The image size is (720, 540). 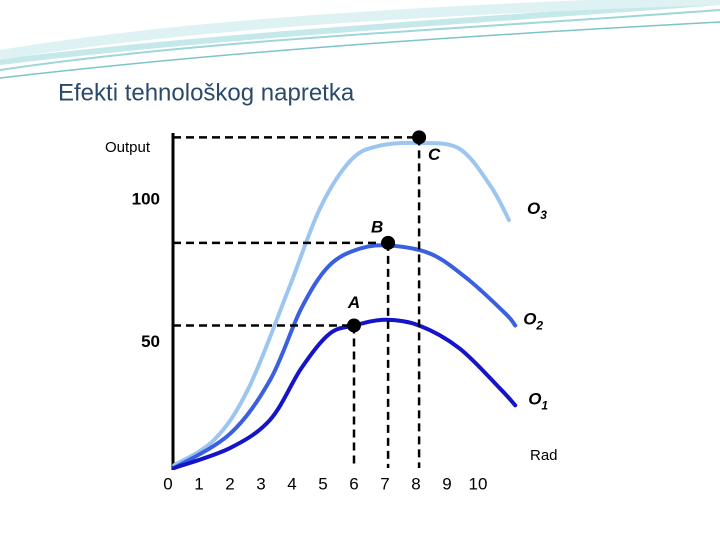 What do you see at coordinates (544, 455) in the screenshot?
I see `x-axis-label: Rad` at bounding box center [544, 455].